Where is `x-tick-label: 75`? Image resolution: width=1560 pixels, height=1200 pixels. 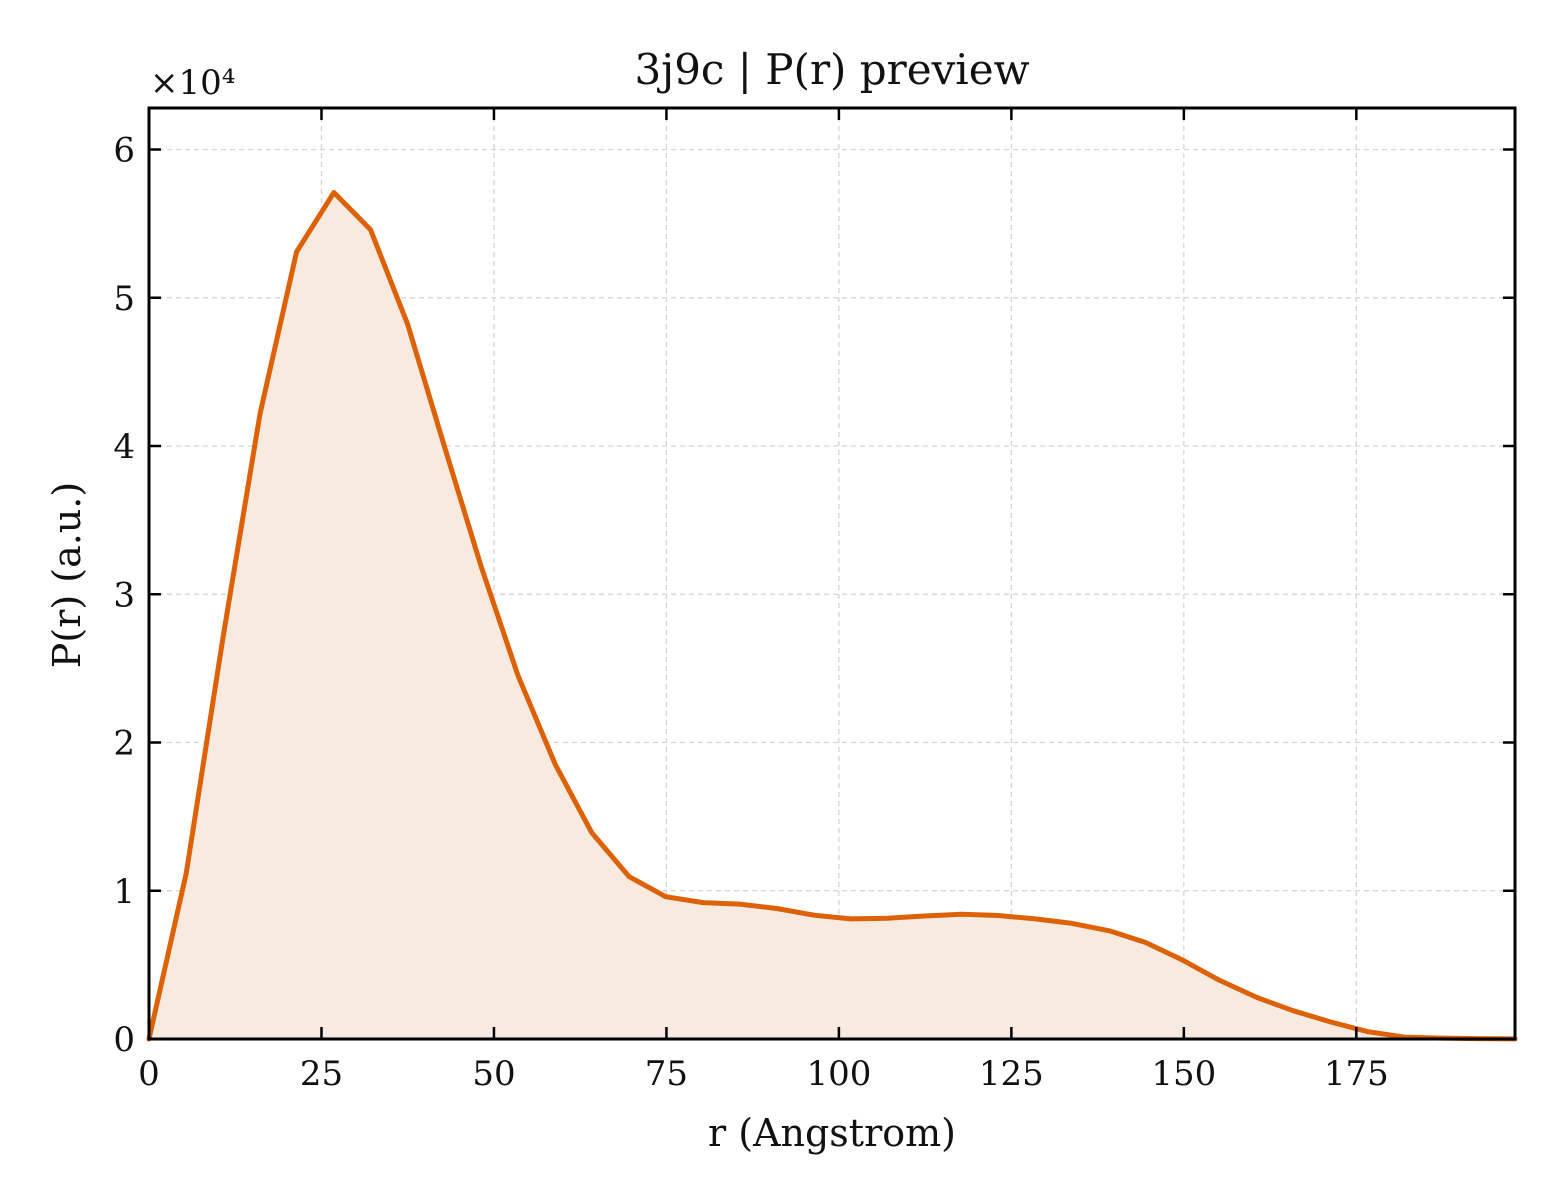
x-tick-label: 75 is located at coordinates (666, 1074).